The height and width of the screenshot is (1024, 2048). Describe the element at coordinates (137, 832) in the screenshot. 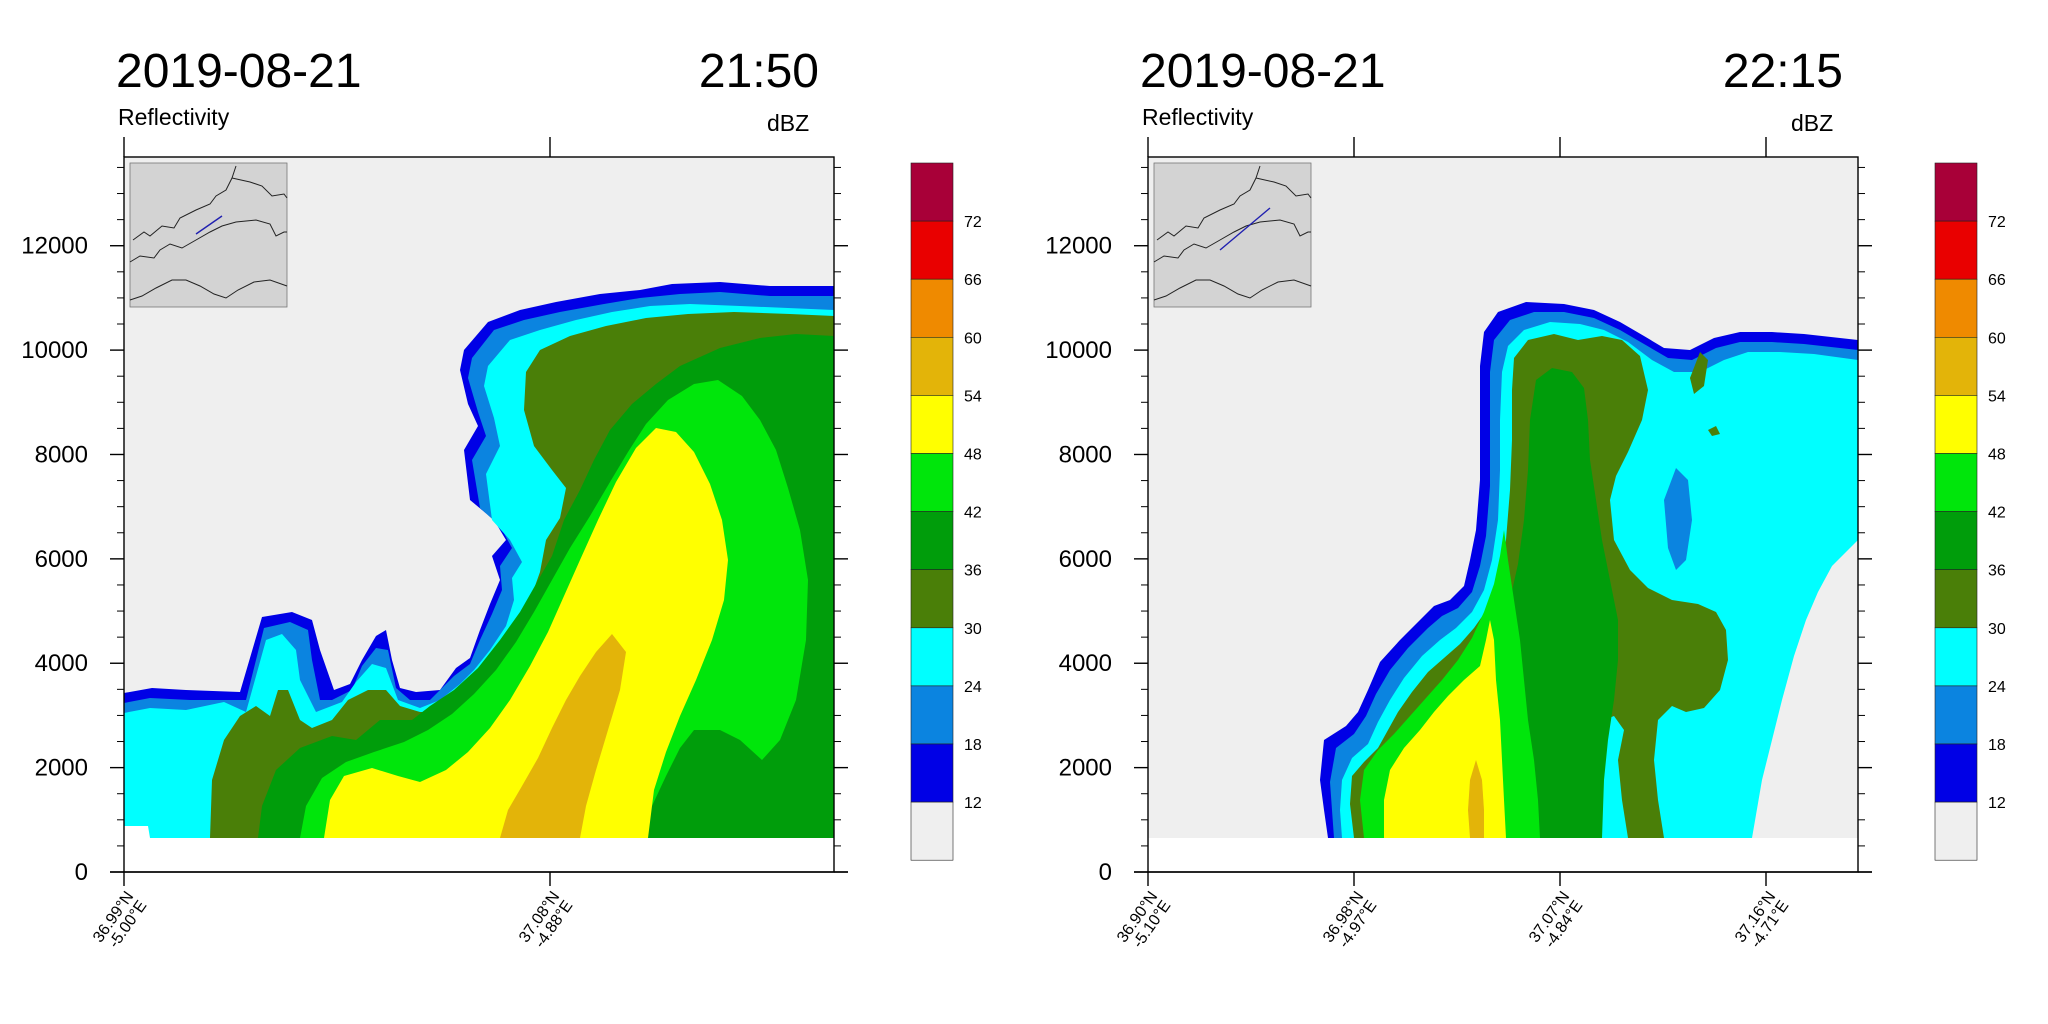

I see `ground-notch` at that location.